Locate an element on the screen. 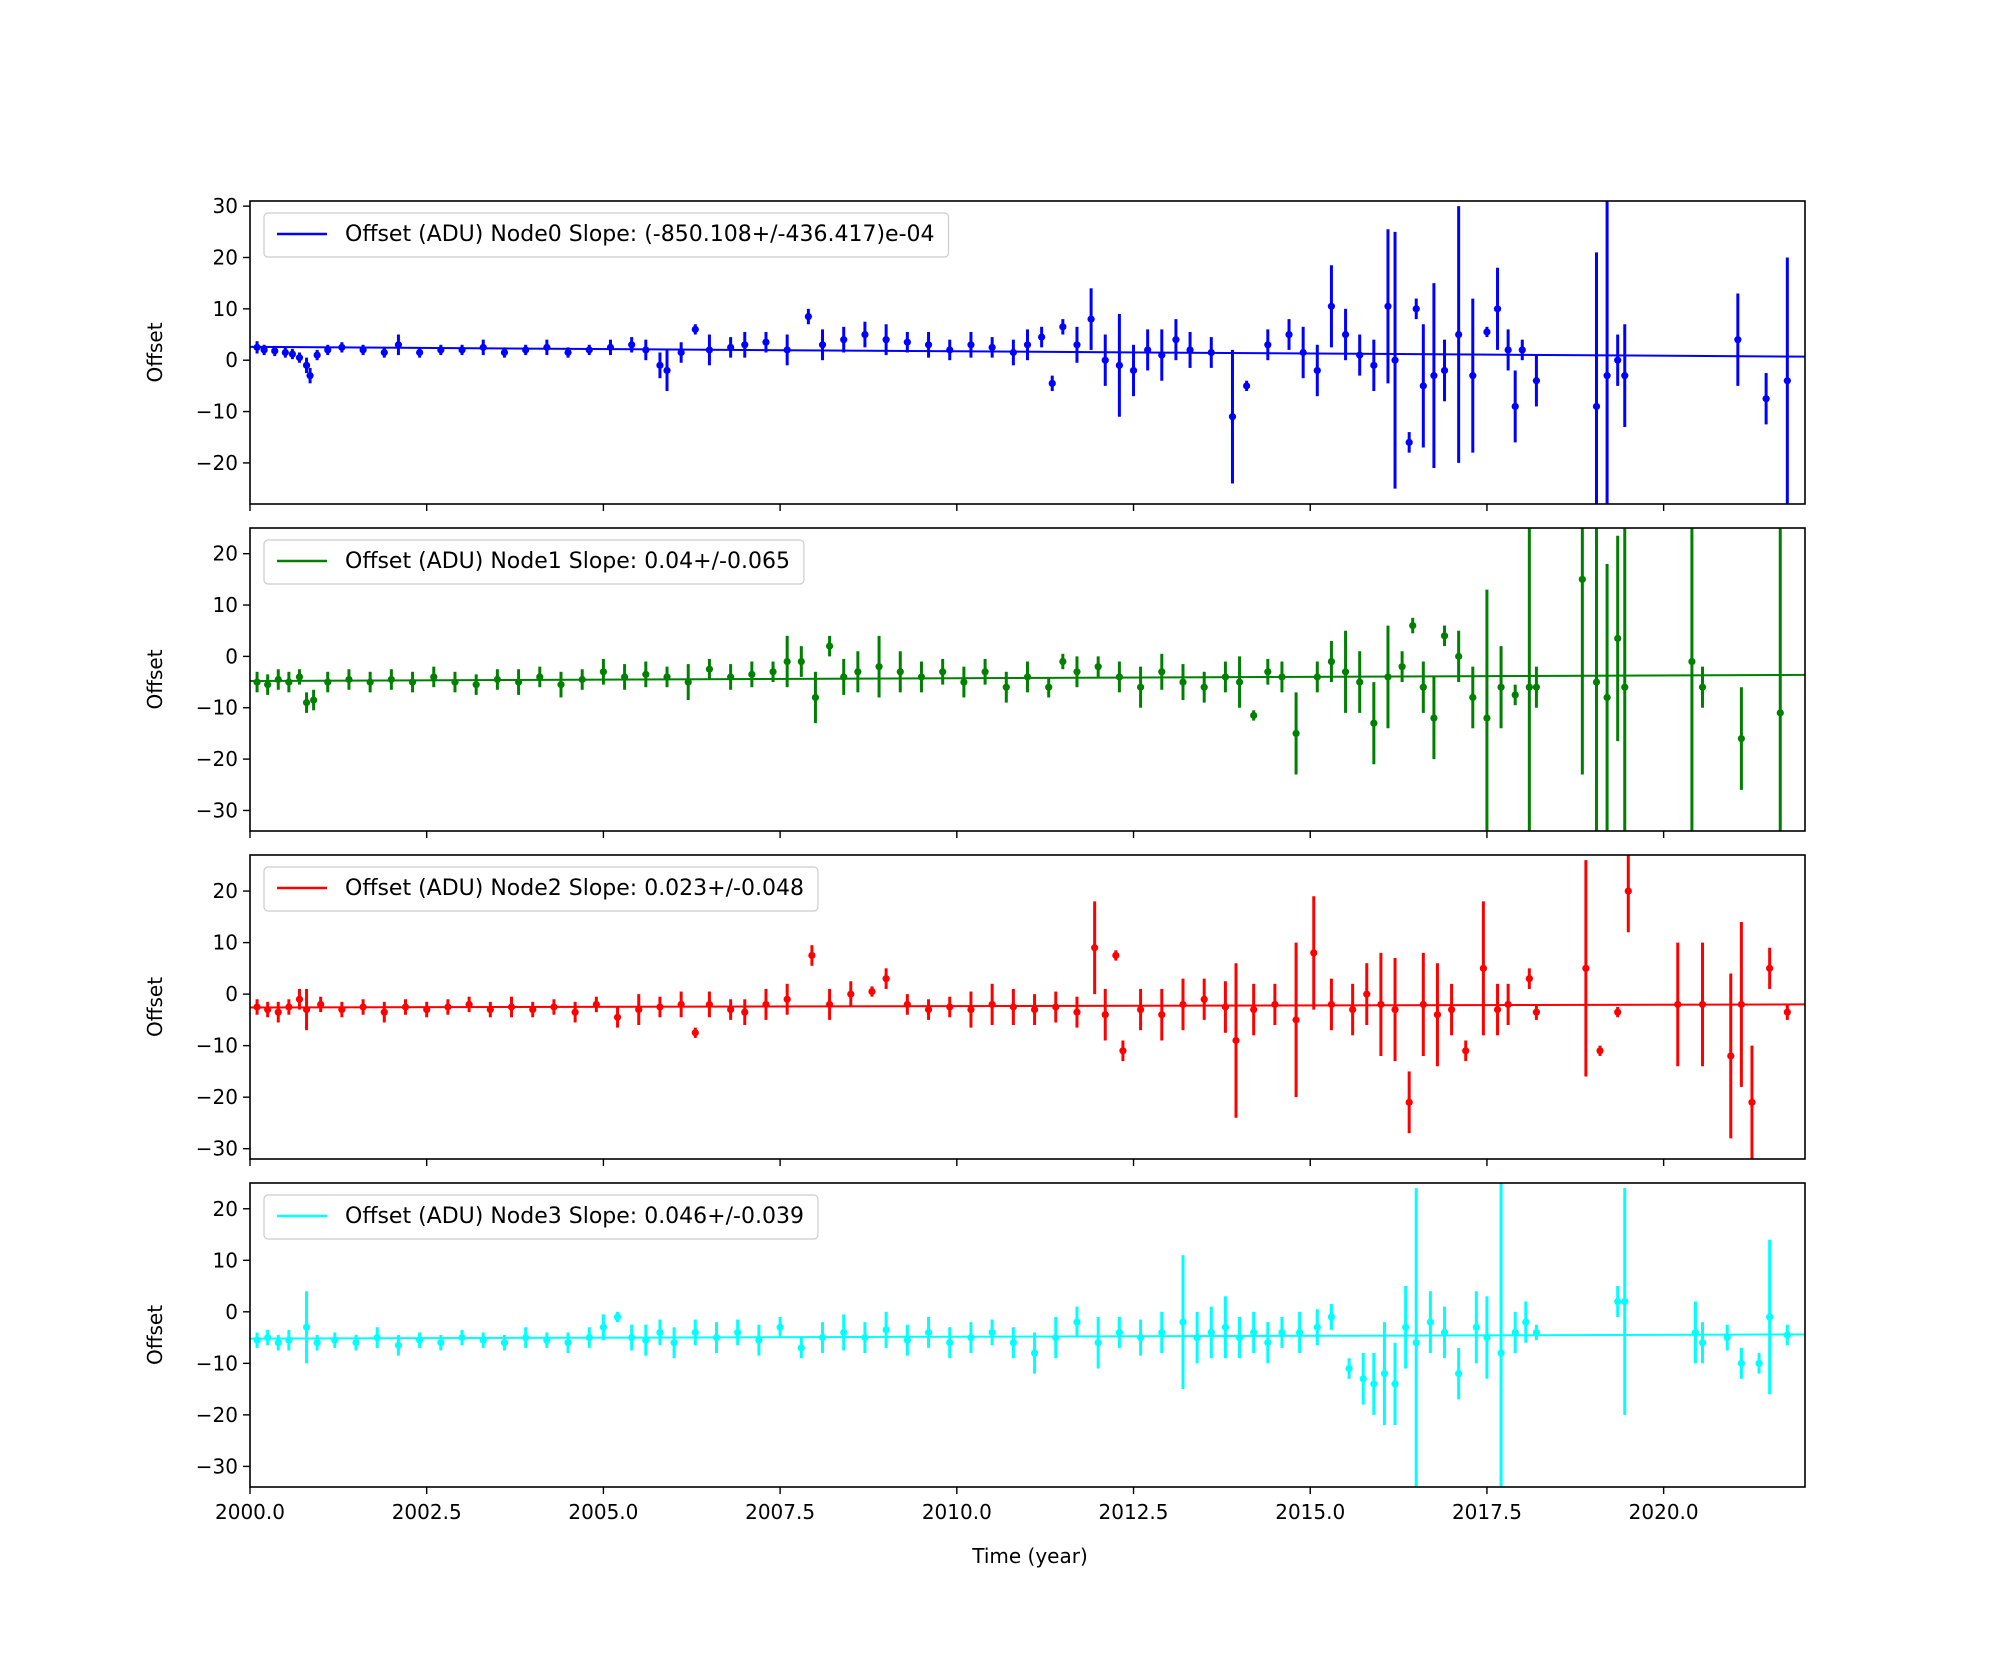  x-tick-label: 2012.5 is located at coordinates (1134, 1512).